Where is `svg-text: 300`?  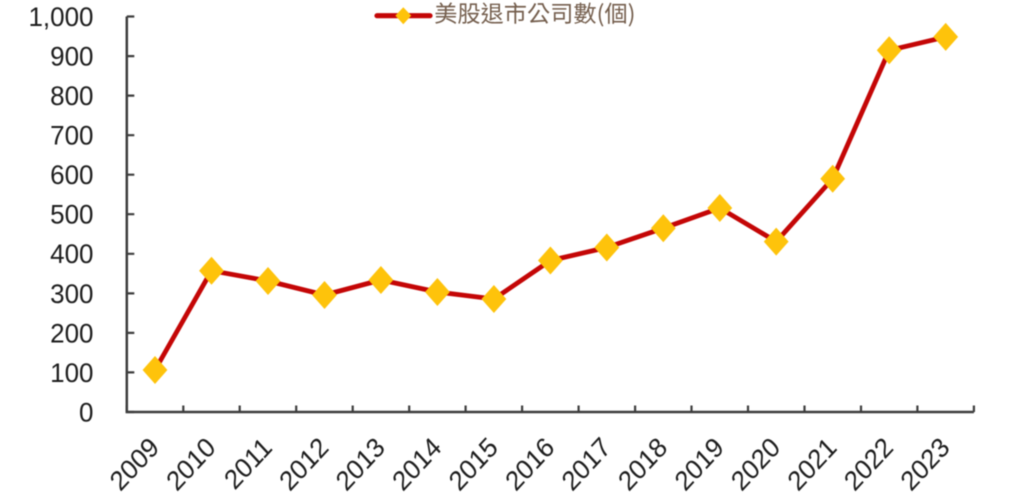 svg-text: 300 is located at coordinates (71, 293).